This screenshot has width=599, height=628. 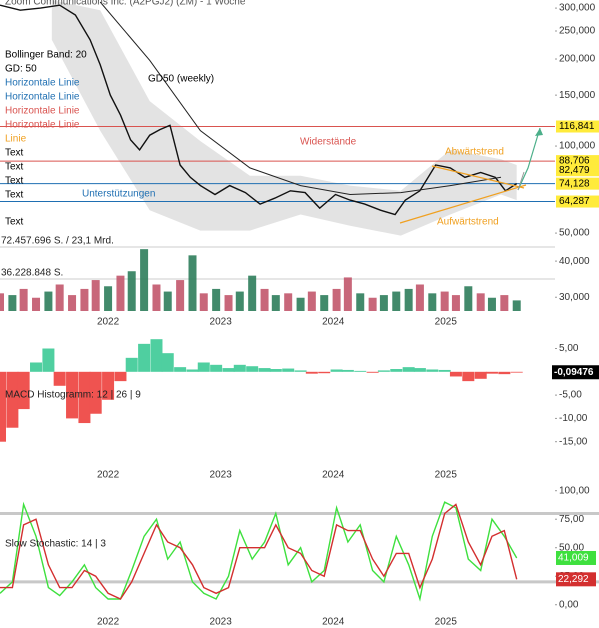 I want to click on indicator-title: MACD Histogramm: 12 | 26 | 9, so click(x=73, y=395).